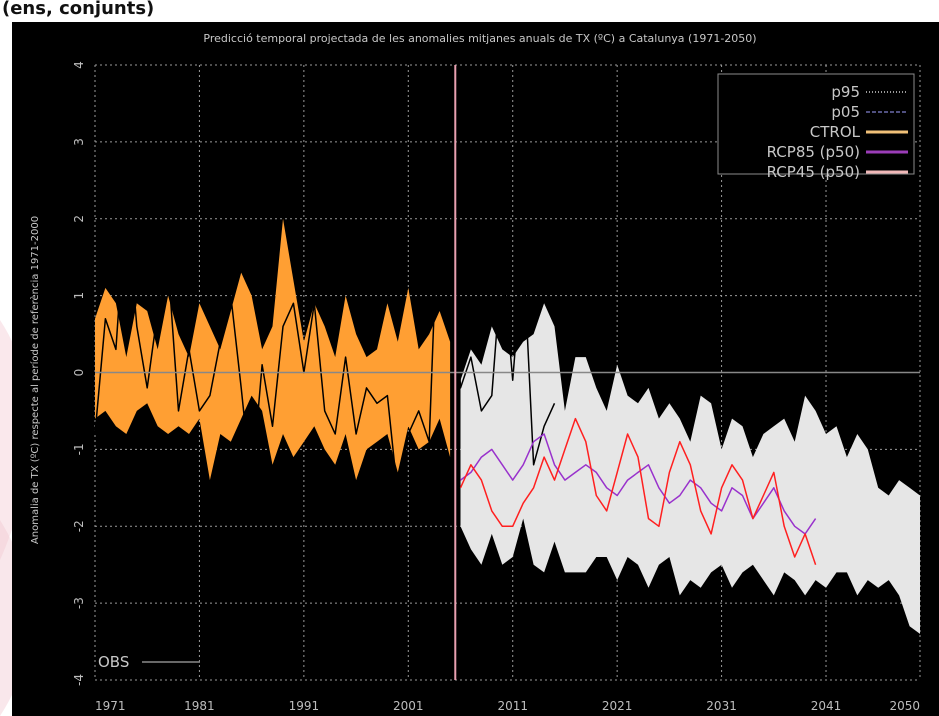 The height and width of the screenshot is (716, 939). I want to click on y-tick-label: -1, so click(79, 449).